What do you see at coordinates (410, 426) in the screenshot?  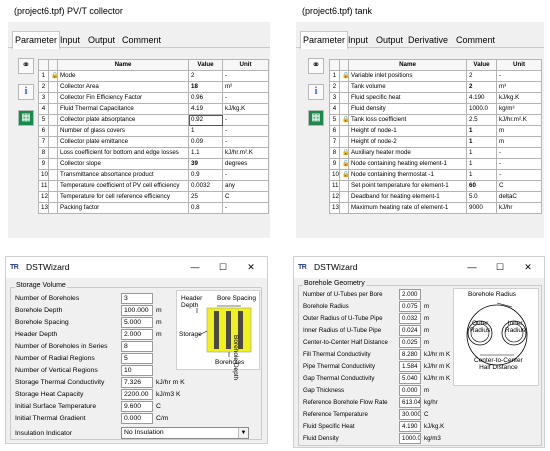 I see `fluid-specific-heat-input: 4.190` at bounding box center [410, 426].